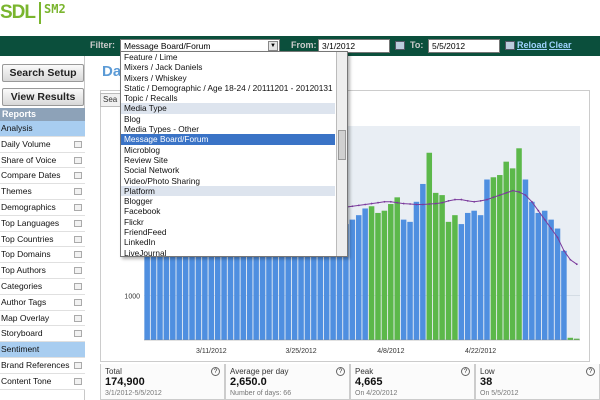 This screenshot has height=400, width=600. Describe the element at coordinates (132, 118) in the screenshot. I see `dropdown-option: Blog` at that location.